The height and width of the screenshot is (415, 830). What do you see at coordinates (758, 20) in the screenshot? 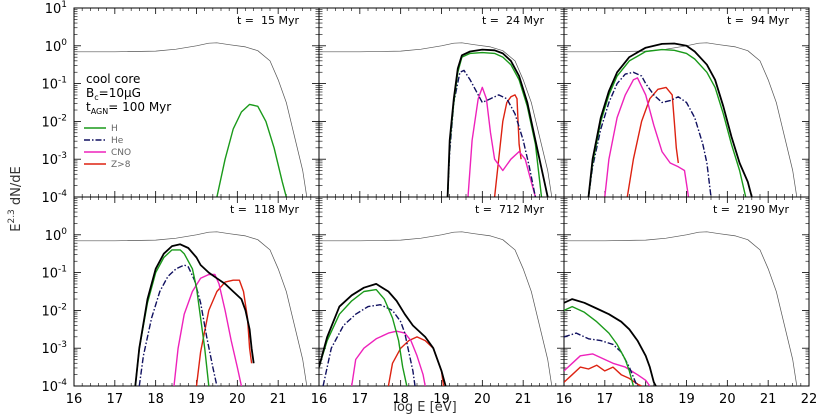
I see `panel-time-label: t = 94 Myr` at bounding box center [758, 20].